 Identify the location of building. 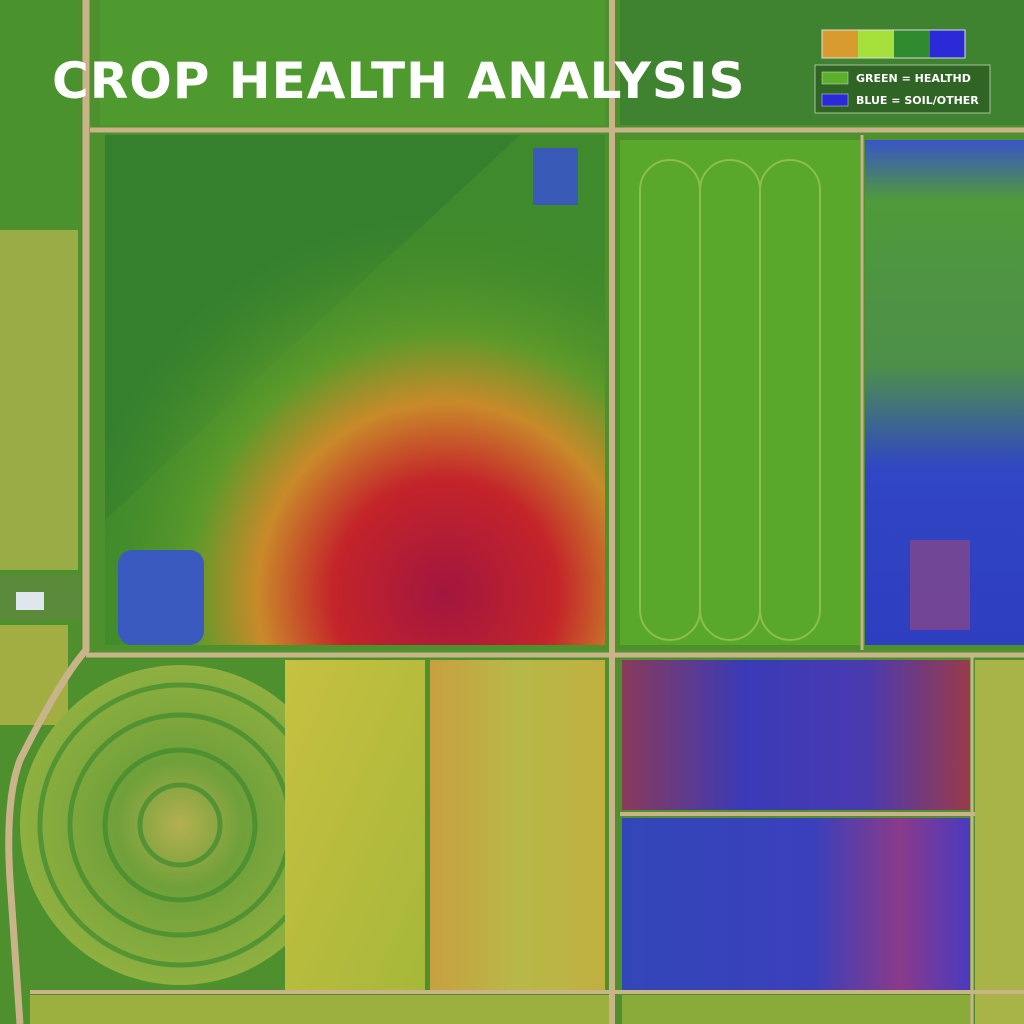
(30, 601).